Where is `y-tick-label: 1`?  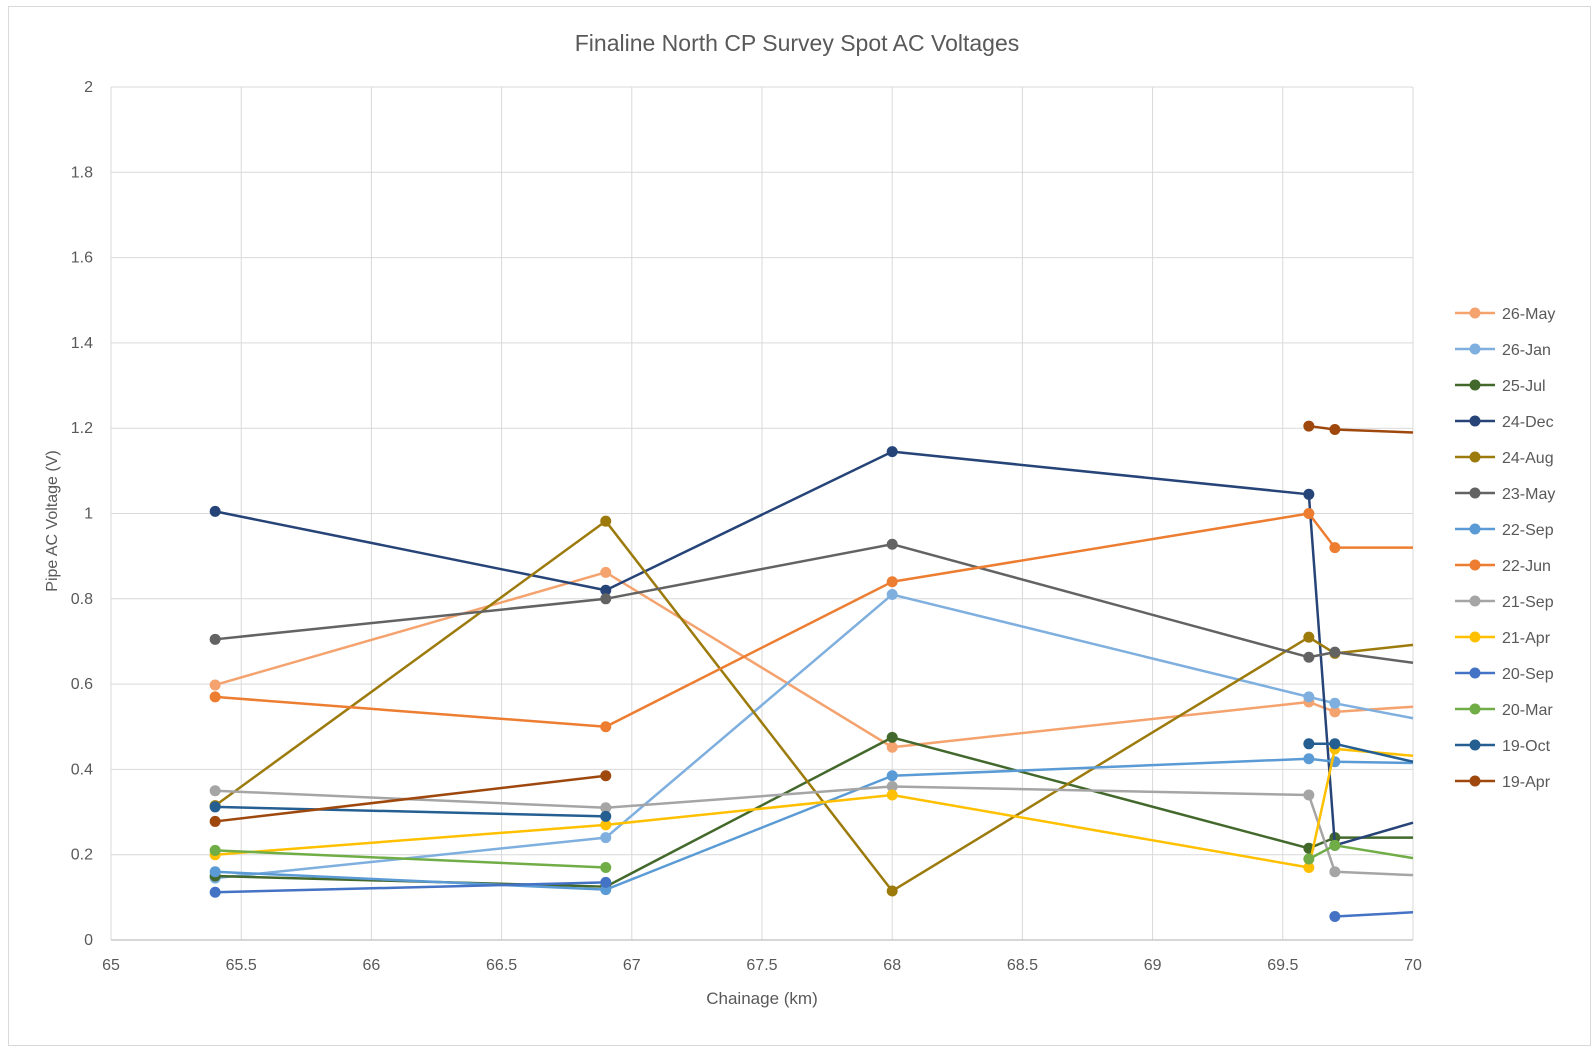 y-tick-label: 1 is located at coordinates (88, 514).